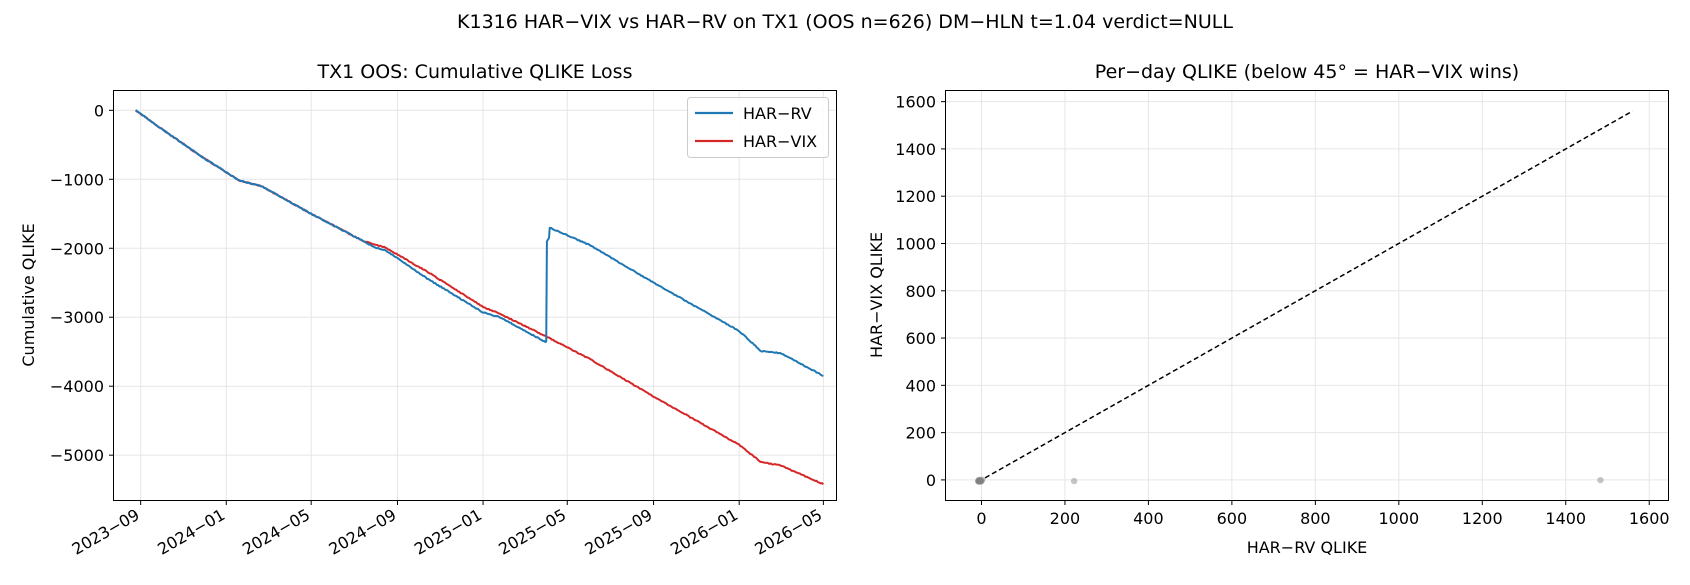 The image size is (1690, 585). Describe the element at coordinates (362, 532) in the screenshot. I see `left-x-tick-label: 2024−09` at that location.